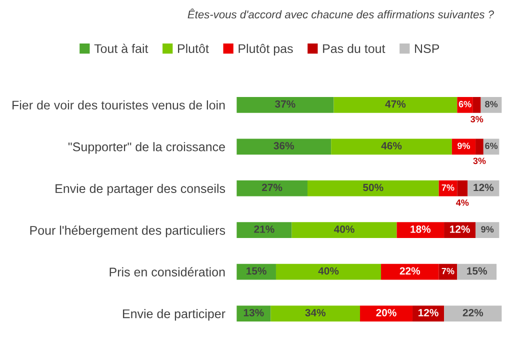  I want to click on data-label: 34%, so click(315, 312).